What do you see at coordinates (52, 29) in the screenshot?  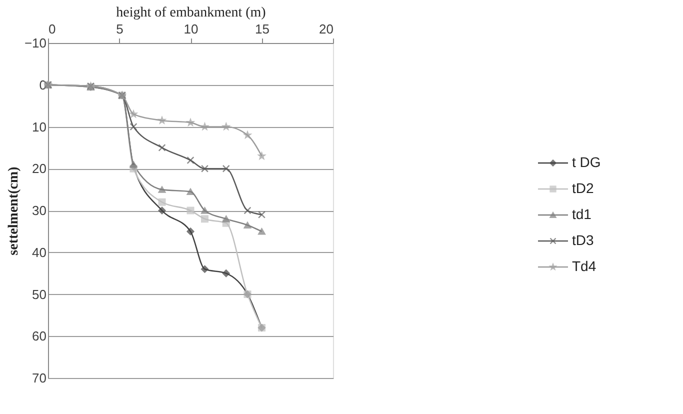 I see `x-tick-label: 0` at bounding box center [52, 29].